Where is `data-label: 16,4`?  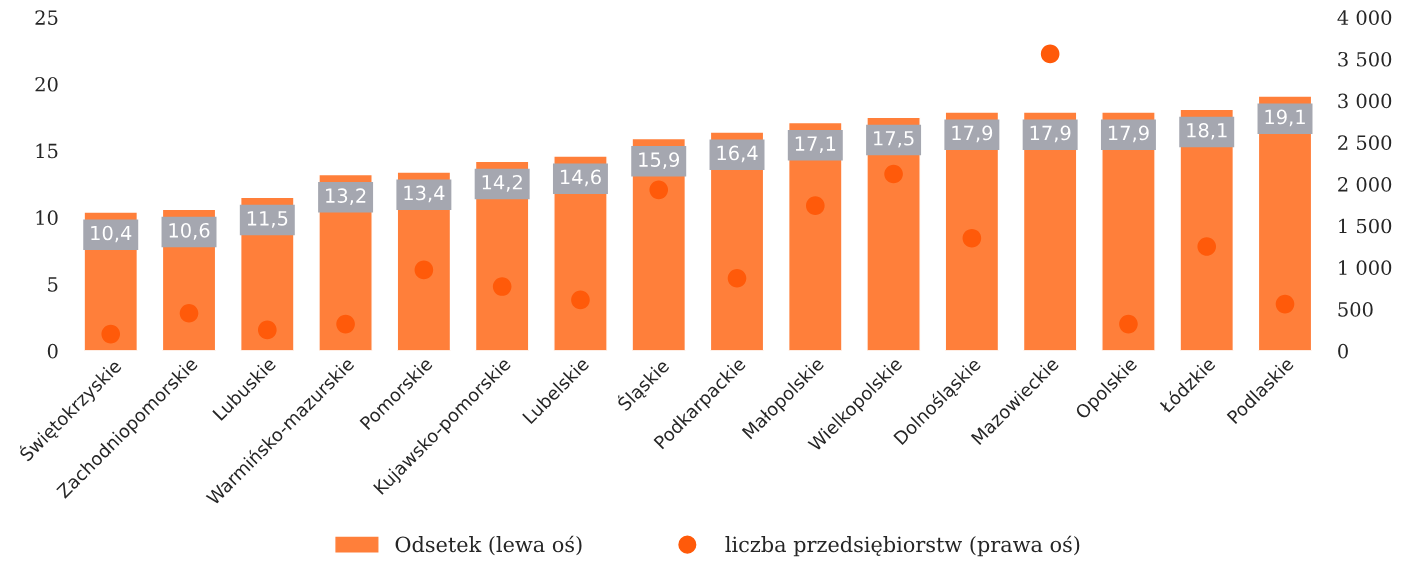
data-label: 16,4 is located at coordinates (737, 154).